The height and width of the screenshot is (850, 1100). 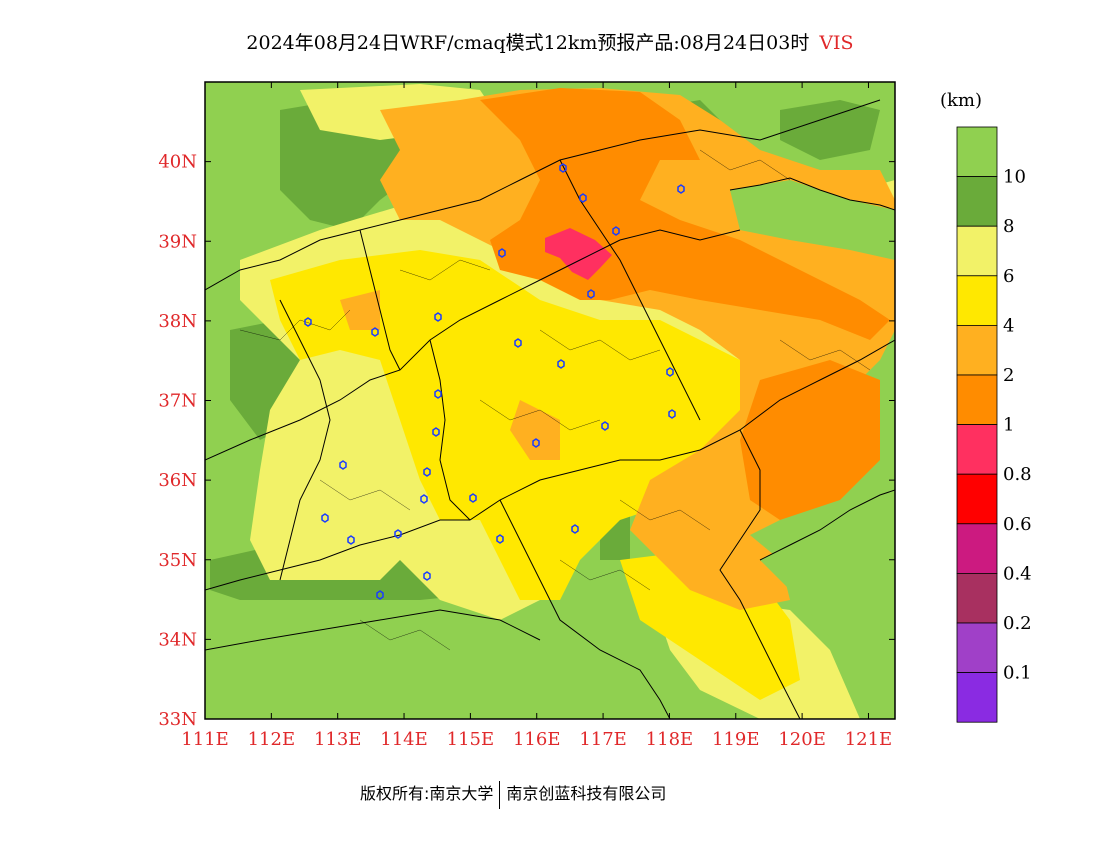 What do you see at coordinates (1008, 226) in the screenshot?
I see `legend-label: 8` at bounding box center [1008, 226].